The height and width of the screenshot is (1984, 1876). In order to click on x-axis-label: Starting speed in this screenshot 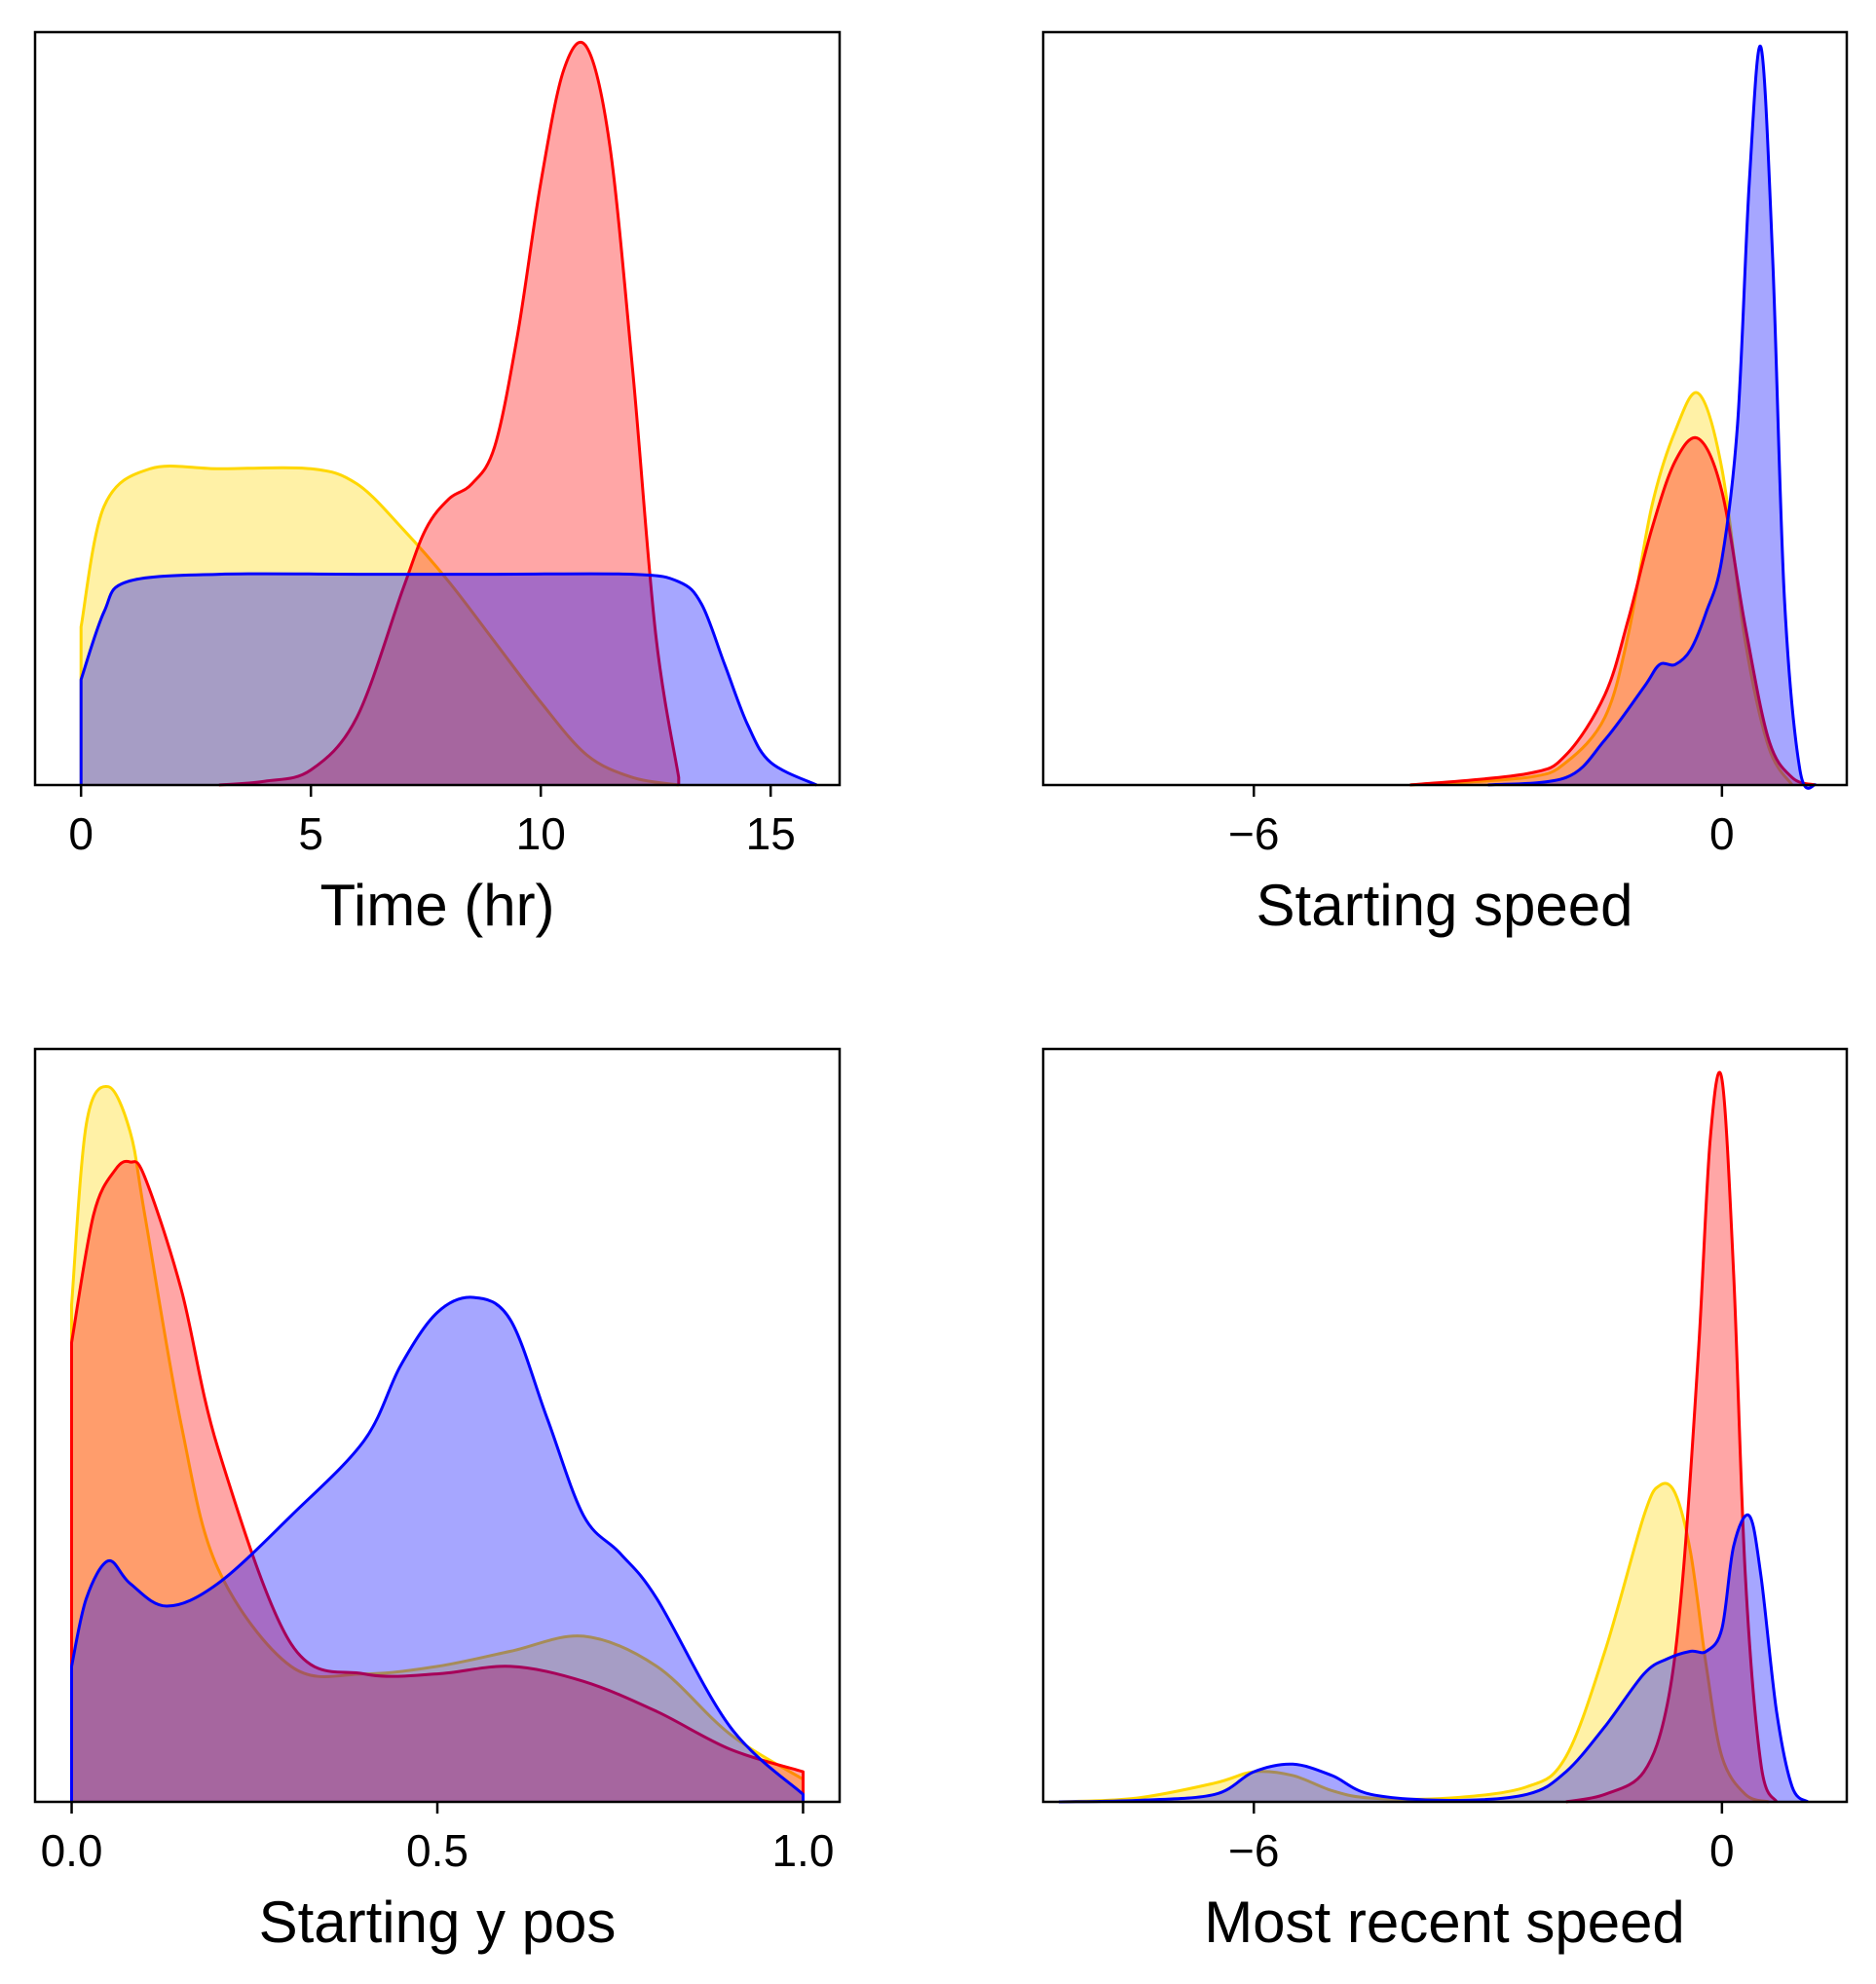, I will do `click(1445, 905)`.